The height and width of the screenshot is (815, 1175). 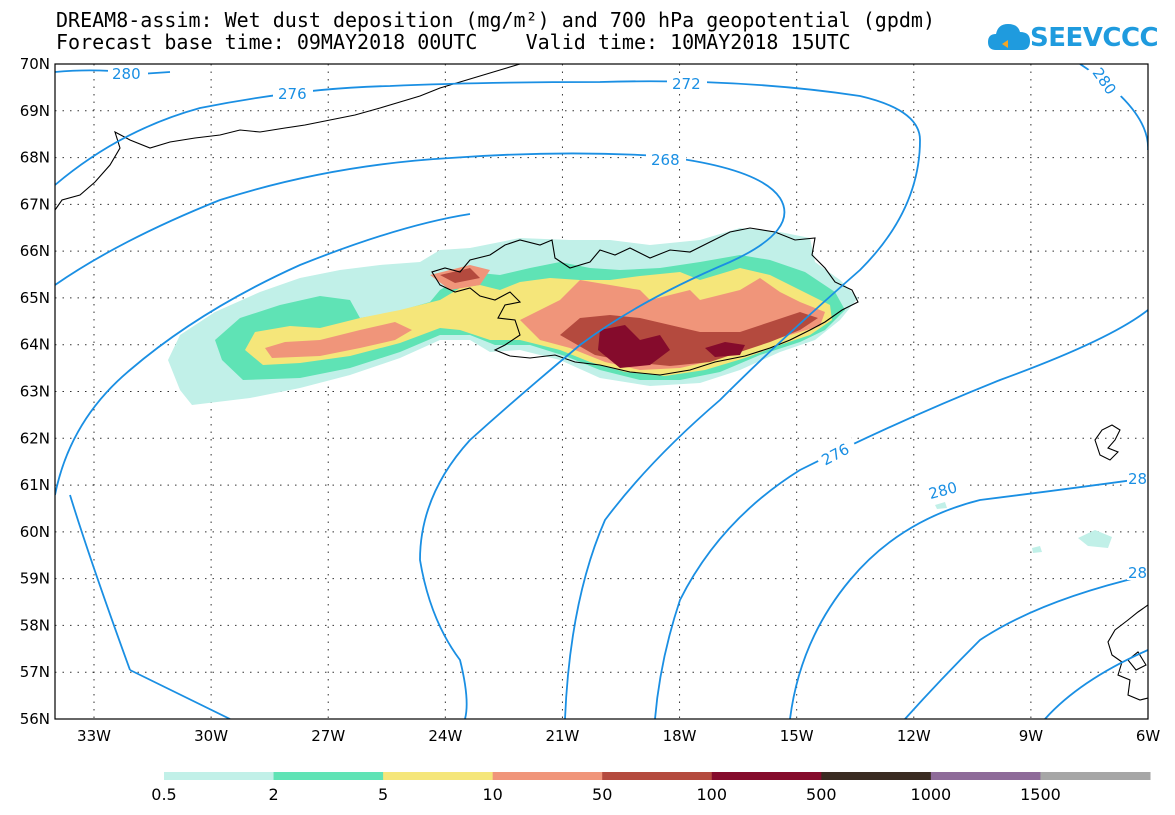 I want to click on lon-label: 18W, so click(x=680, y=736).